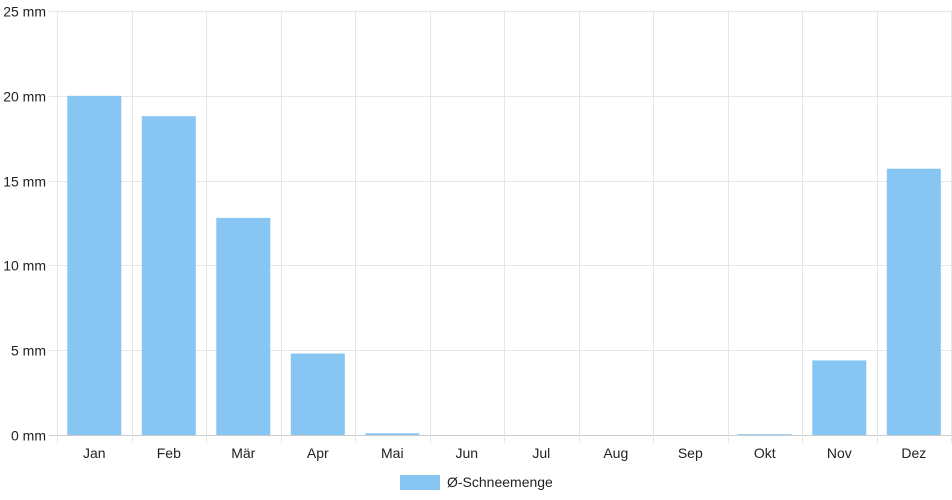 This screenshot has width=952, height=500. What do you see at coordinates (24, 12) in the screenshot?
I see `y-tick-label: 25 mm` at bounding box center [24, 12].